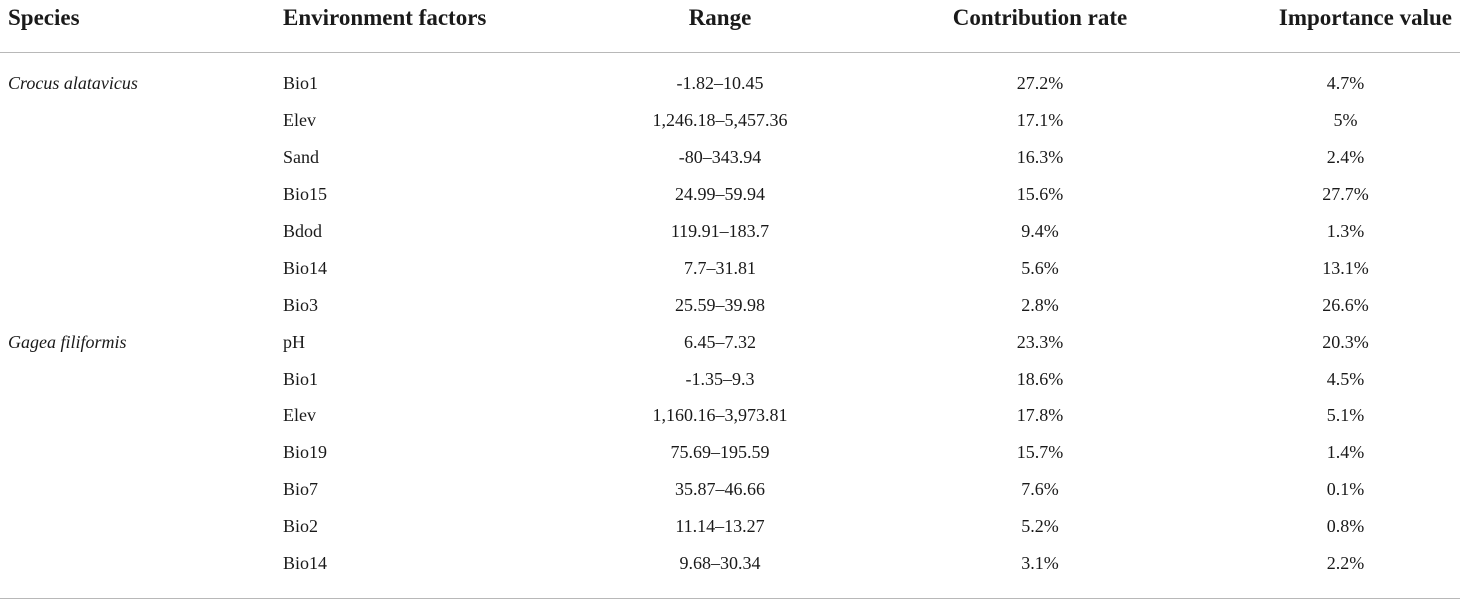 This screenshot has width=1460, height=607. I want to click on contribution-cell: 5.2%, so click(1040, 526).